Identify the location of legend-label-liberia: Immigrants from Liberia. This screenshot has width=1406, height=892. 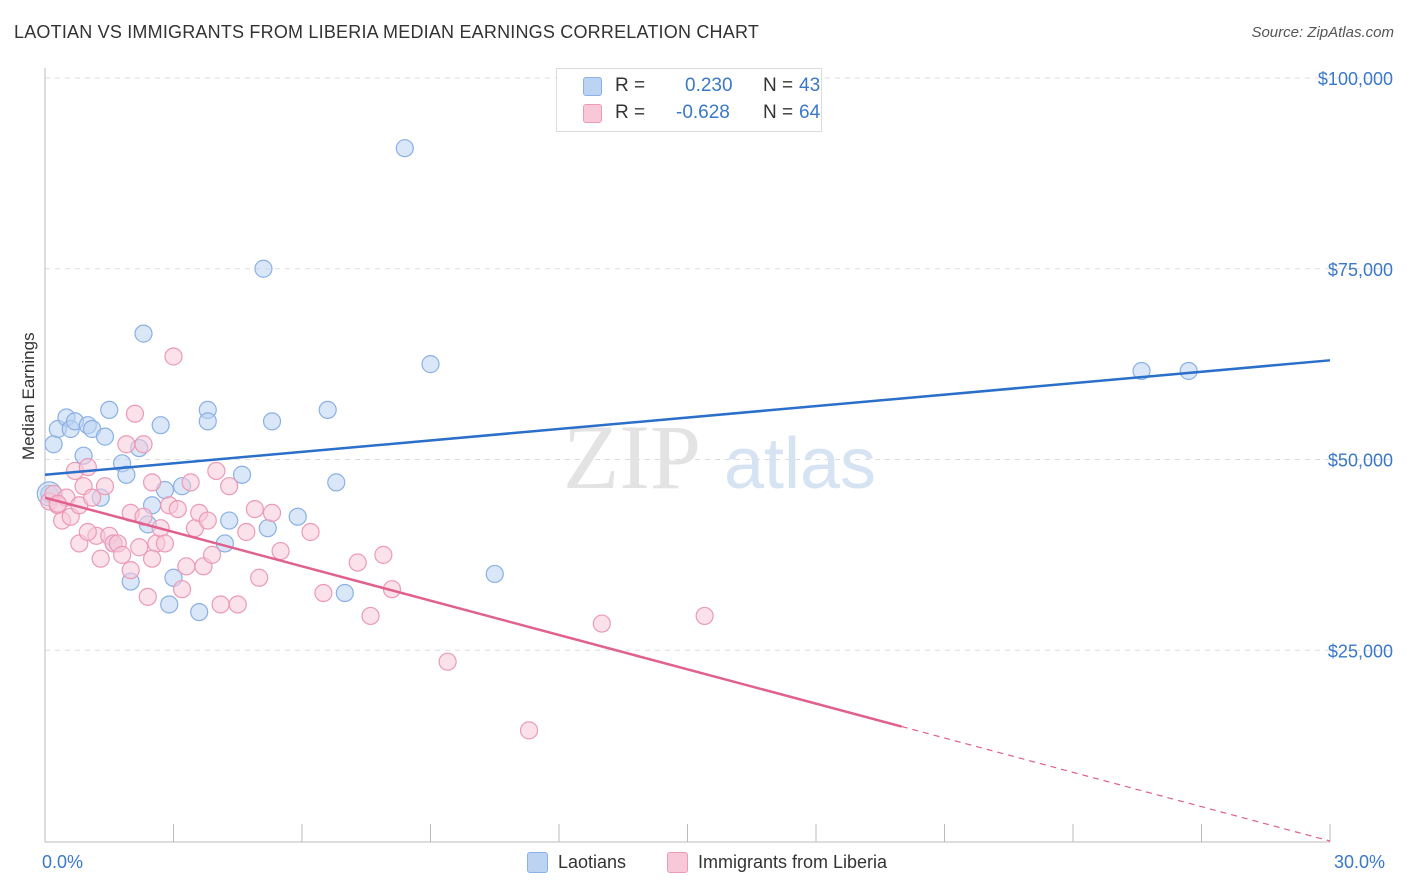
(793, 862).